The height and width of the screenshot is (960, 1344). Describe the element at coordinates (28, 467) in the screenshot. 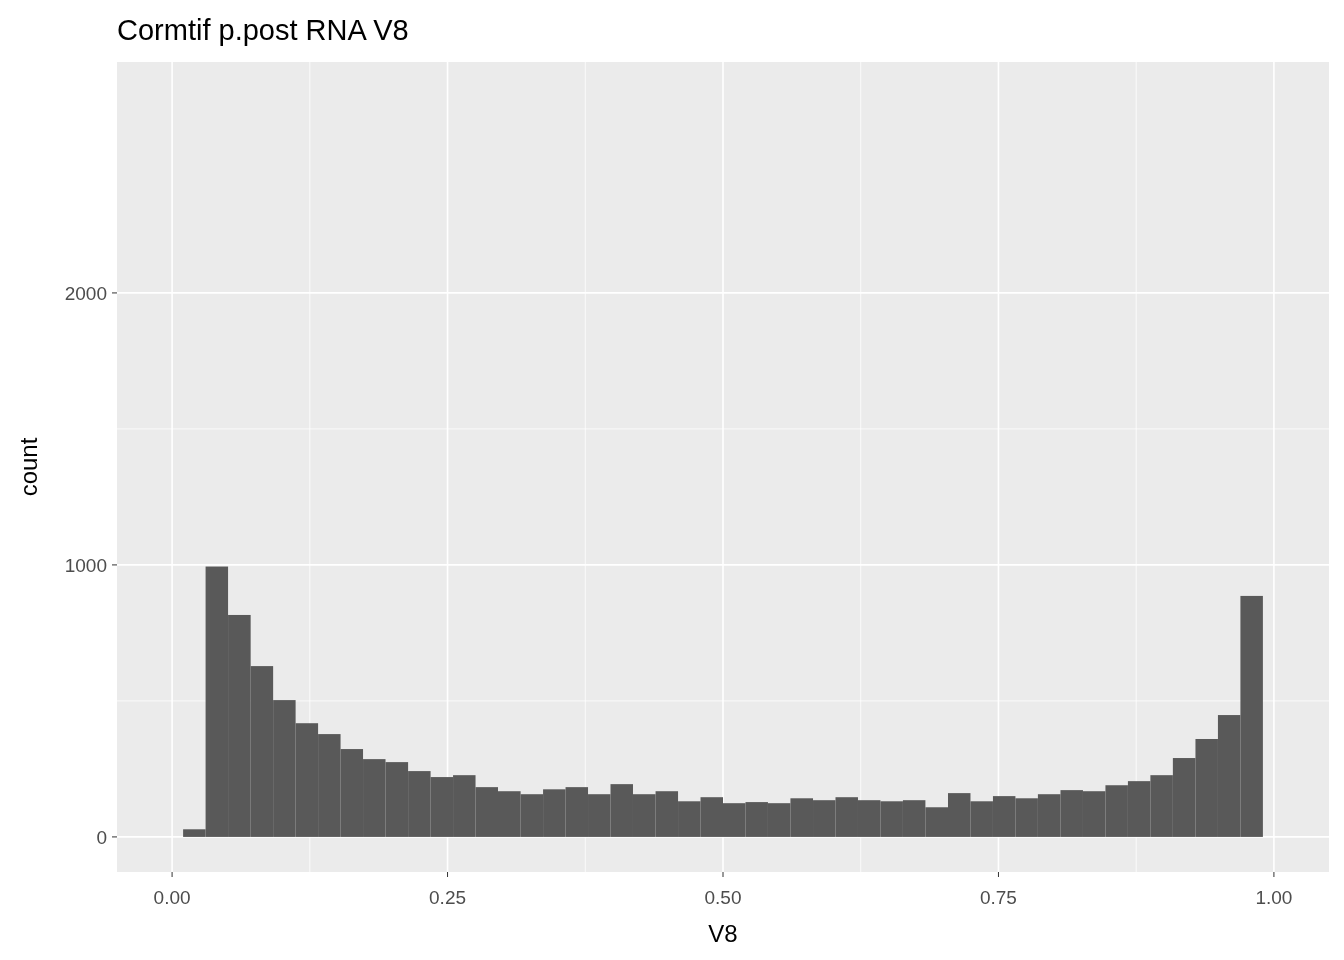

I see `y-axis-title: count` at that location.